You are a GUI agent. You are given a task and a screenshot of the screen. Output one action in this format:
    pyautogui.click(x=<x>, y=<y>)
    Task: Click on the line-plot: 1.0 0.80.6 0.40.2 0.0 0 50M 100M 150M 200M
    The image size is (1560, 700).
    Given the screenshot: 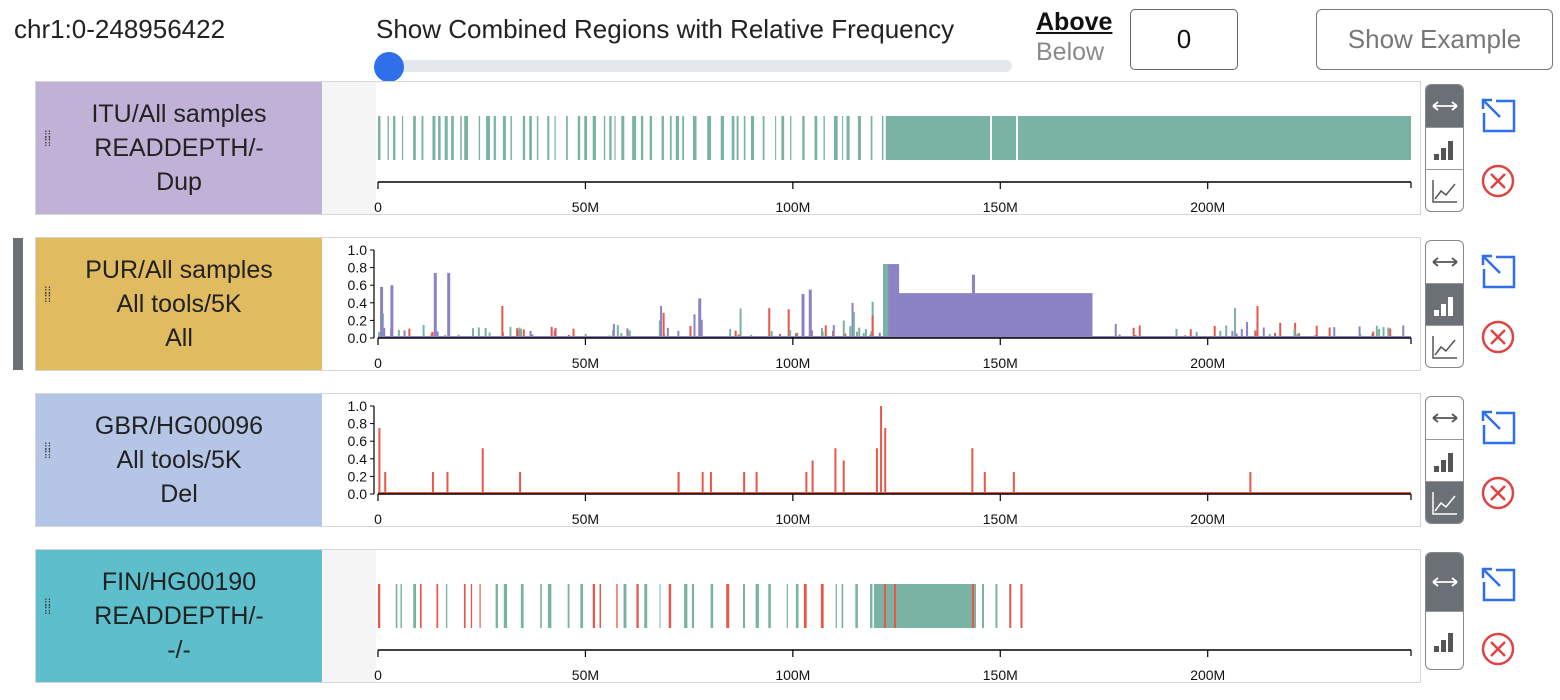 What is the action you would take?
    pyautogui.click(x=871, y=460)
    